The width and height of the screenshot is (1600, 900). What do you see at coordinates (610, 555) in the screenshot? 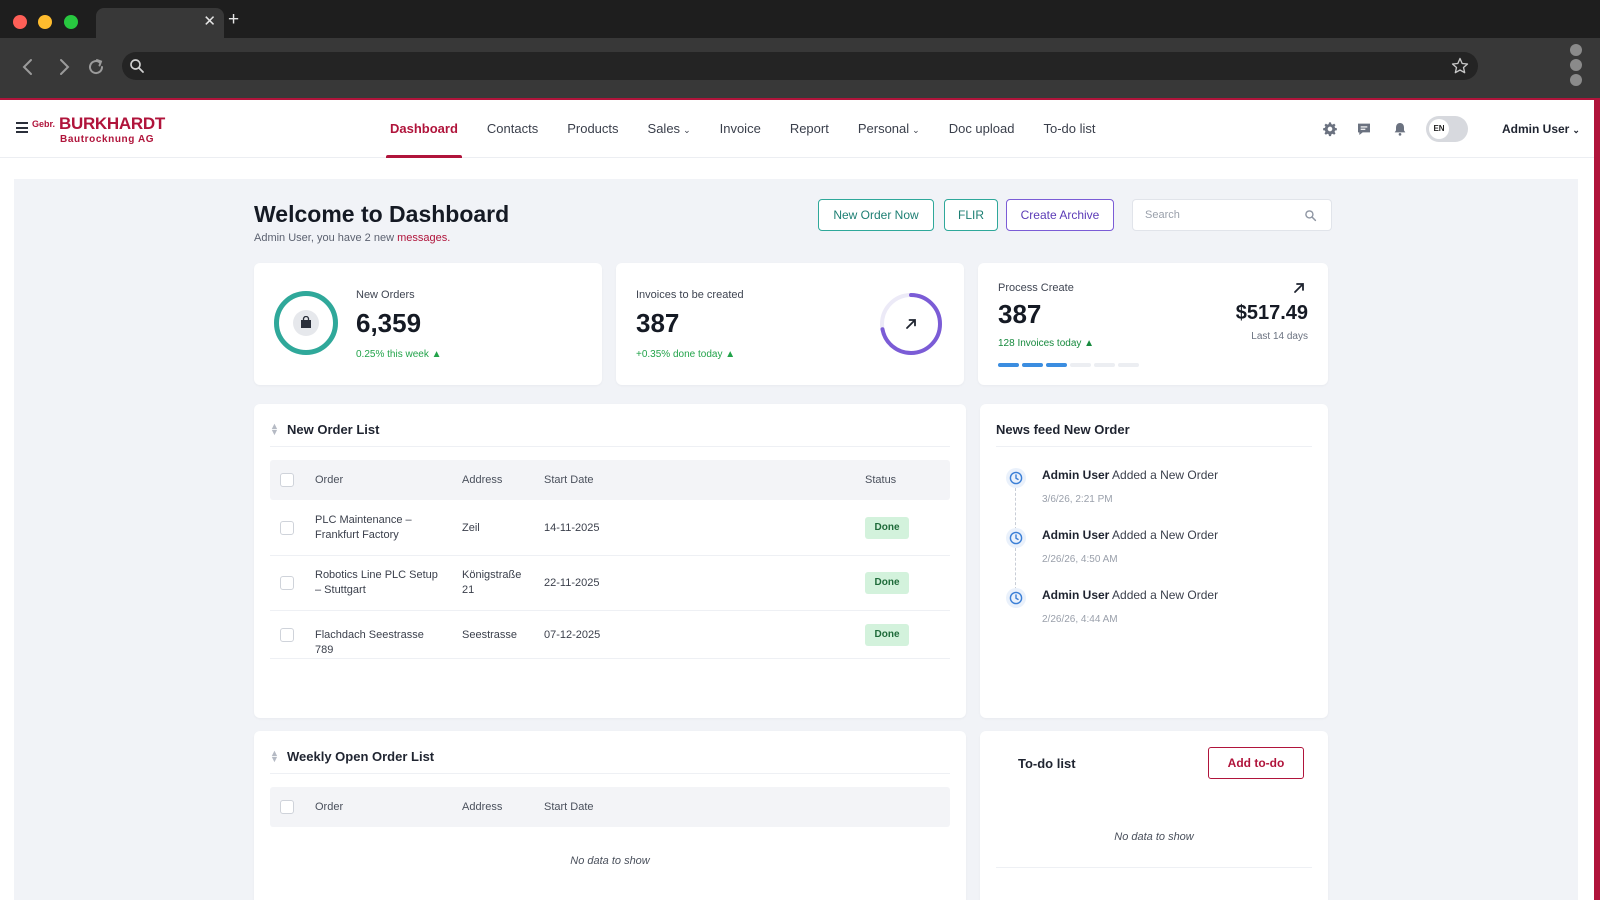
I see `row-divider` at bounding box center [610, 555].